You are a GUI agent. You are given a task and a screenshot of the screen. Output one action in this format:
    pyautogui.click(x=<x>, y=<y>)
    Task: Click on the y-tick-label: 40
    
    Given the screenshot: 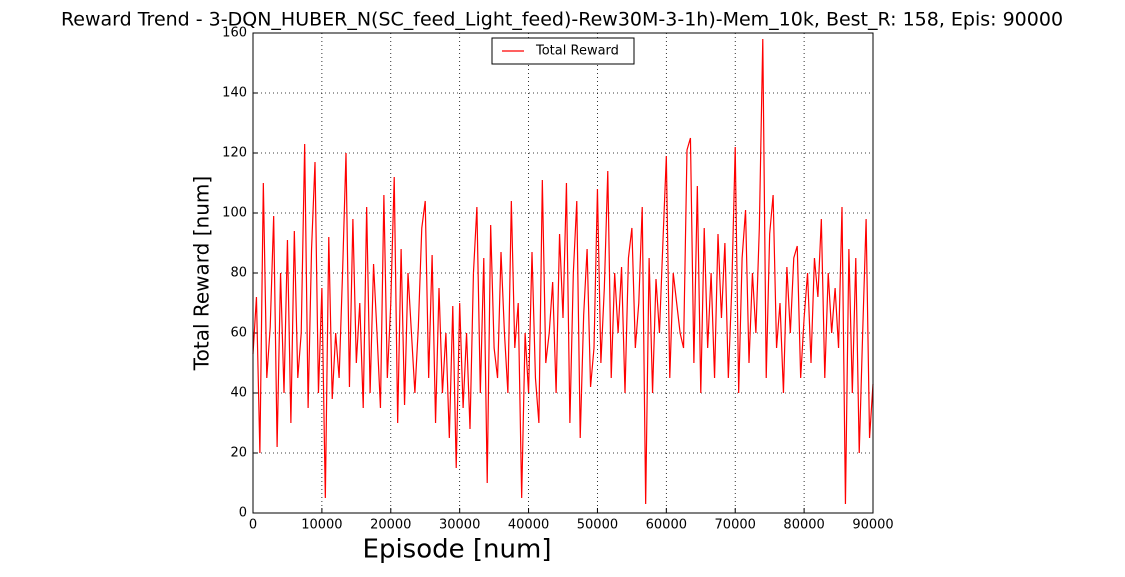 What is the action you would take?
    pyautogui.click(x=238, y=393)
    